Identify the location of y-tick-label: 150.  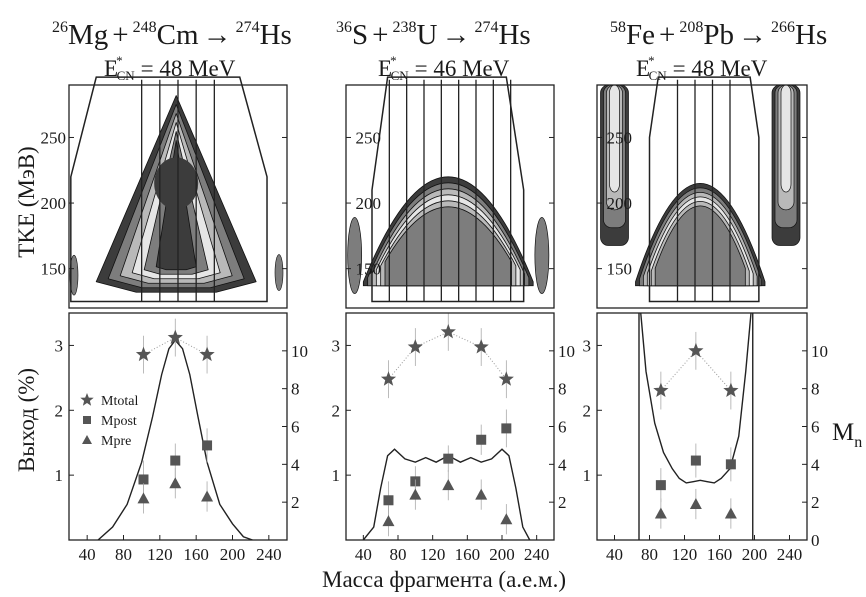
(54, 269).